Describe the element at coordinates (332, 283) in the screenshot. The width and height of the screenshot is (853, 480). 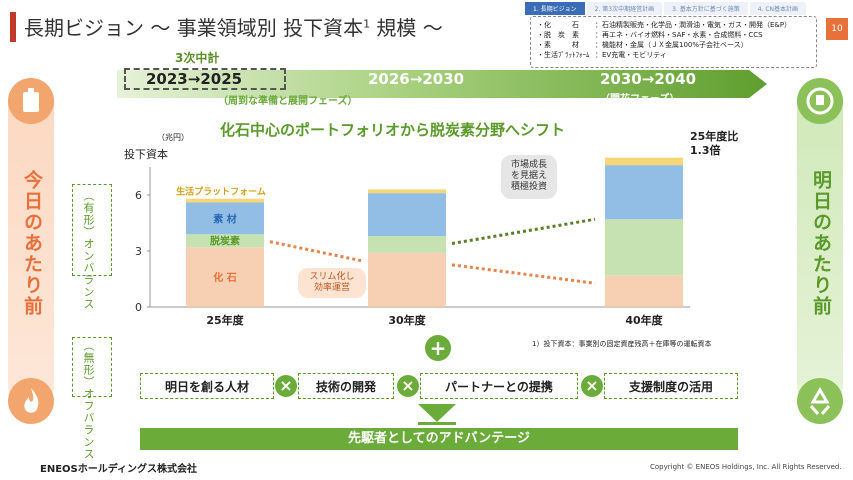
I see `bubble-slim: スリム化し 効率運営` at that location.